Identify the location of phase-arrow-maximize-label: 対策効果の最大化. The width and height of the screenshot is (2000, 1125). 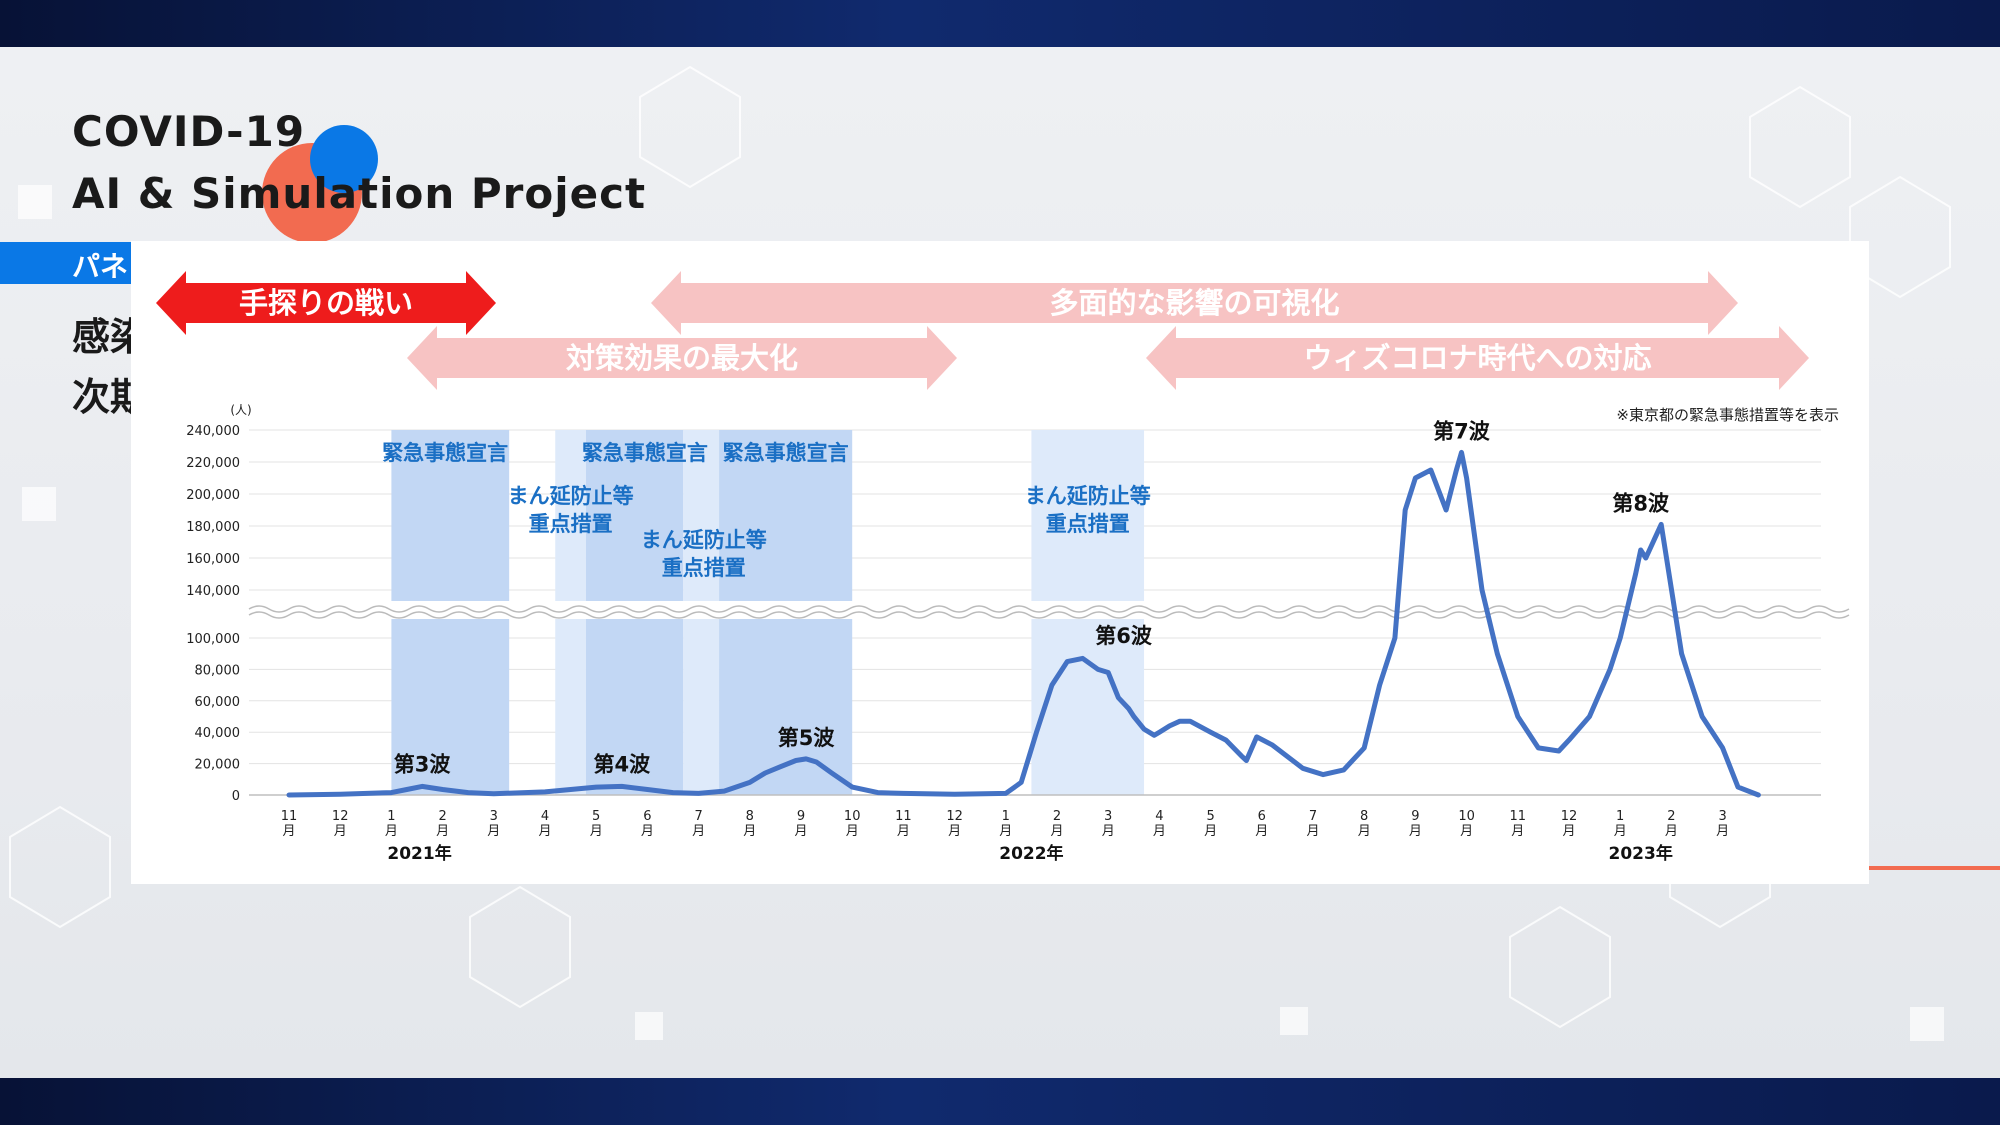
(682, 358).